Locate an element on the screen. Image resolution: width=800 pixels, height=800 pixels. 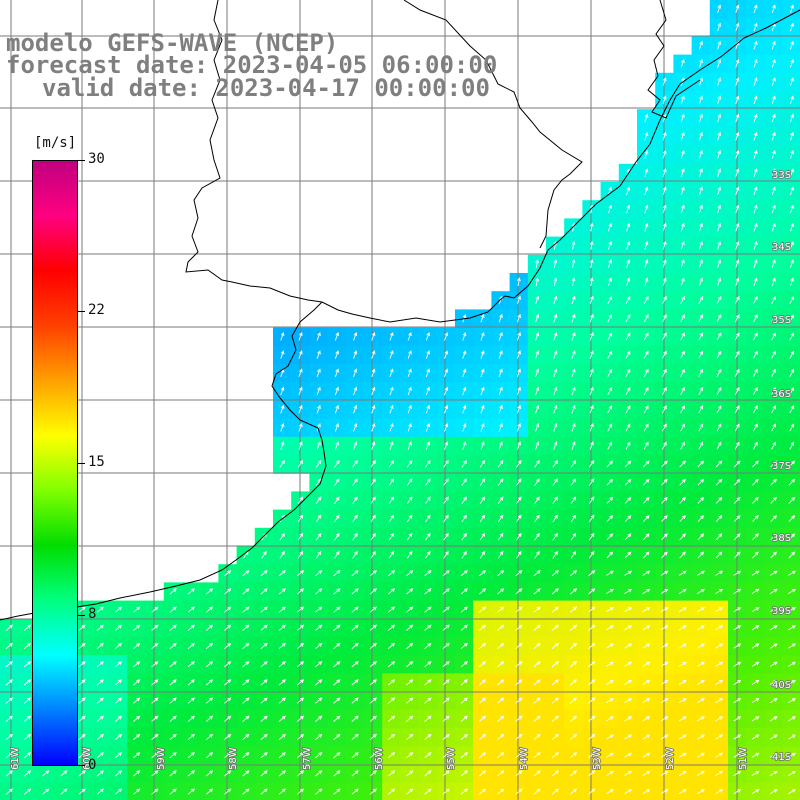
longitude-label: 61W is located at coordinates (15, 758).